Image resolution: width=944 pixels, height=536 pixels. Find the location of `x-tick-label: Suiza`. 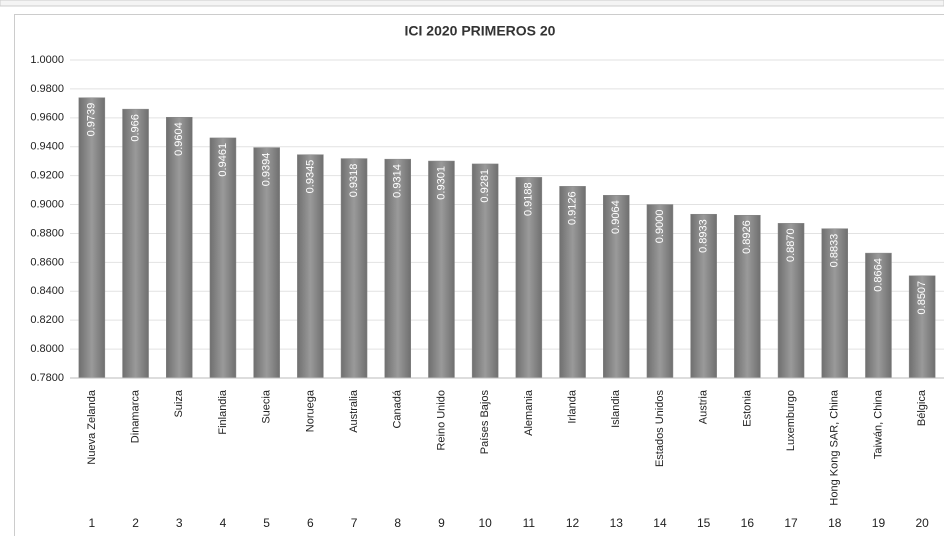

x-tick-label: Suiza is located at coordinates (179, 403).